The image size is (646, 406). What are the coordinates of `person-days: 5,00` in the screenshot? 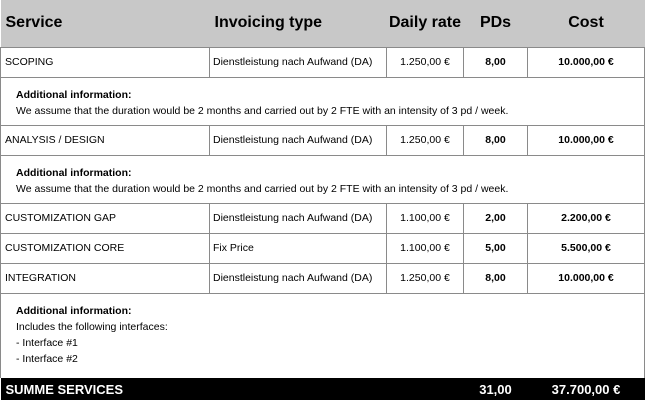 It's located at (495, 248).